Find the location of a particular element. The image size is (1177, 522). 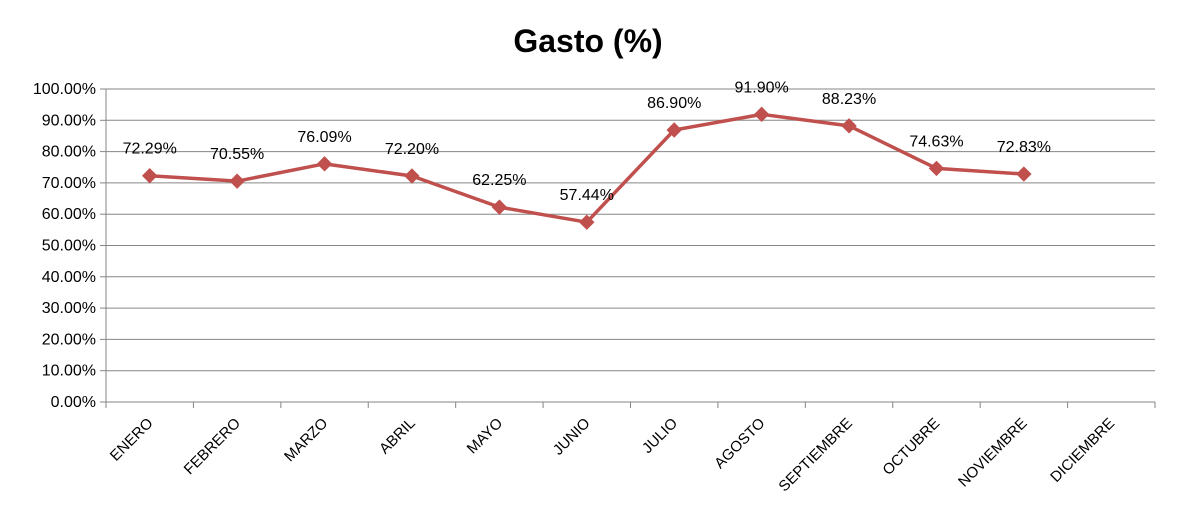

data-label: 72.20% is located at coordinates (412, 149).